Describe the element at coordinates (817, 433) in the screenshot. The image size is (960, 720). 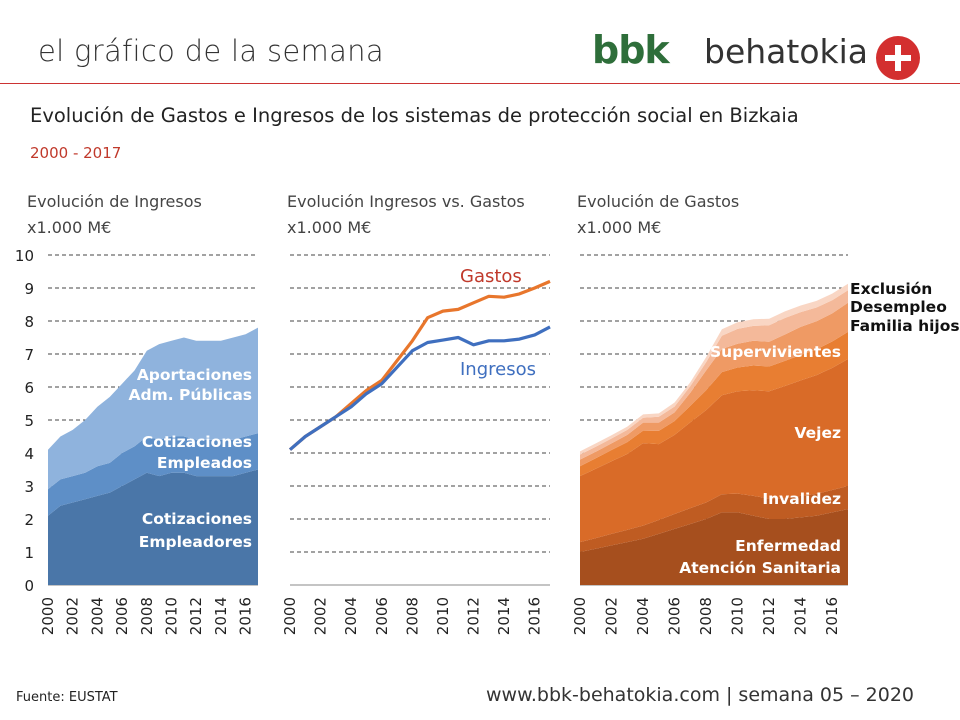
I see `area-label-vejez: Vejez` at that location.